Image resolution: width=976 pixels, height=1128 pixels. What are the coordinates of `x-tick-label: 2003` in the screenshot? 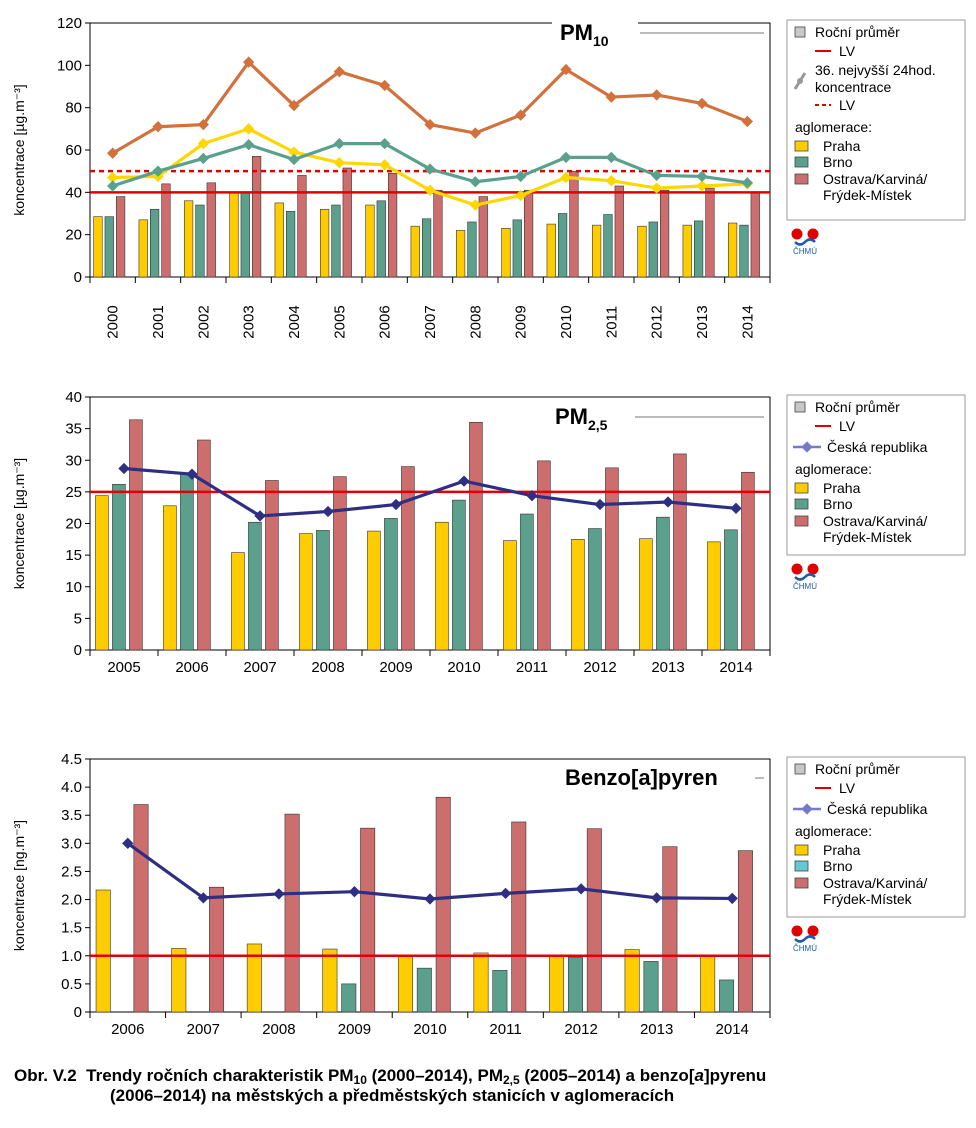 It's located at (249, 321).